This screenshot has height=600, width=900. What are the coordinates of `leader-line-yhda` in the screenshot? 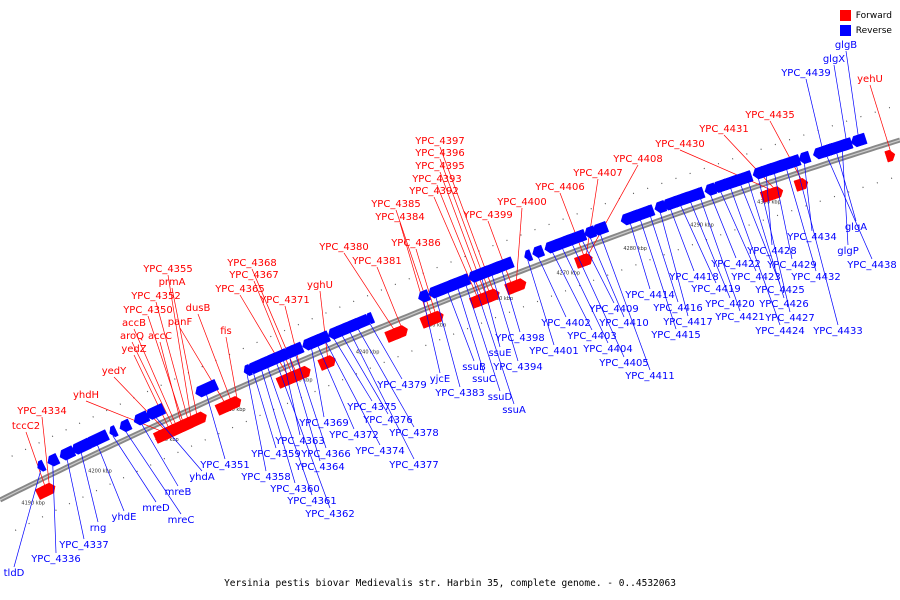 It's located at (178, 444).